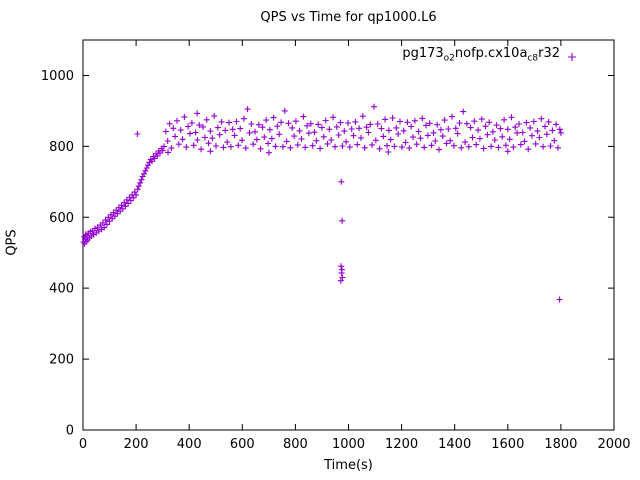  What do you see at coordinates (61, 218) in the screenshot?
I see `y-tick-label: 600` at bounding box center [61, 218].